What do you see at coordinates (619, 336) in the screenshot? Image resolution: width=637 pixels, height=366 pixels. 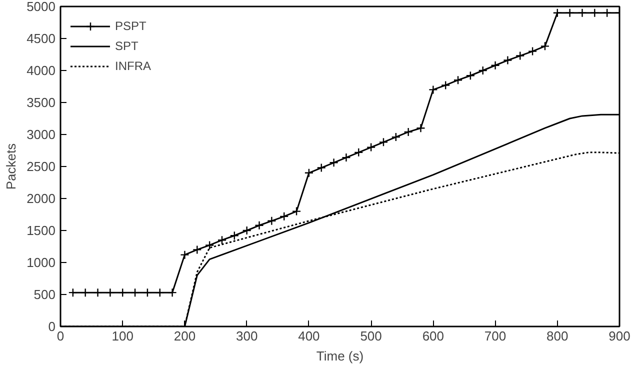 I see `x-tick-label: 900` at bounding box center [619, 336].